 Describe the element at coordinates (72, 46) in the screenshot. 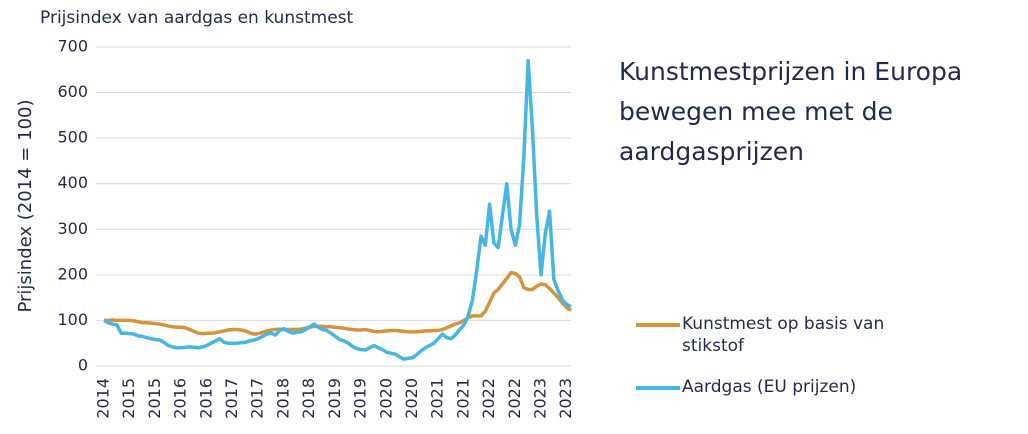

I see `y-tick-label: 700` at that location.